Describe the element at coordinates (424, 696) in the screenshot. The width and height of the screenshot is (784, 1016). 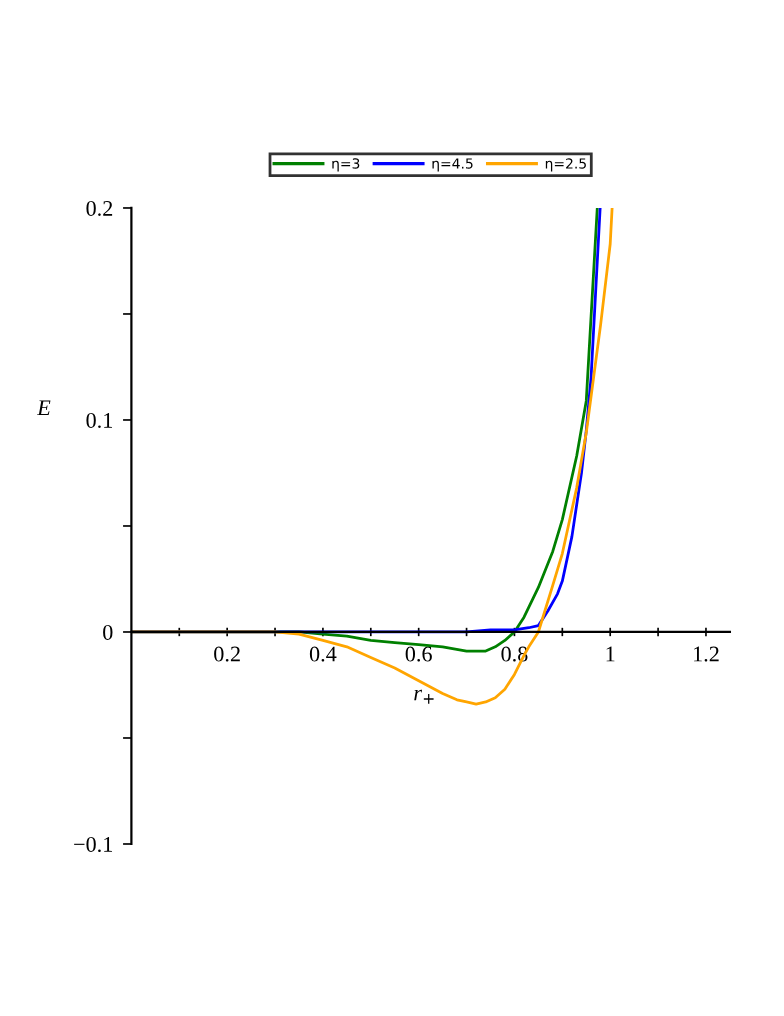
I see `x-axis-title: r$_{+}$` at that location.